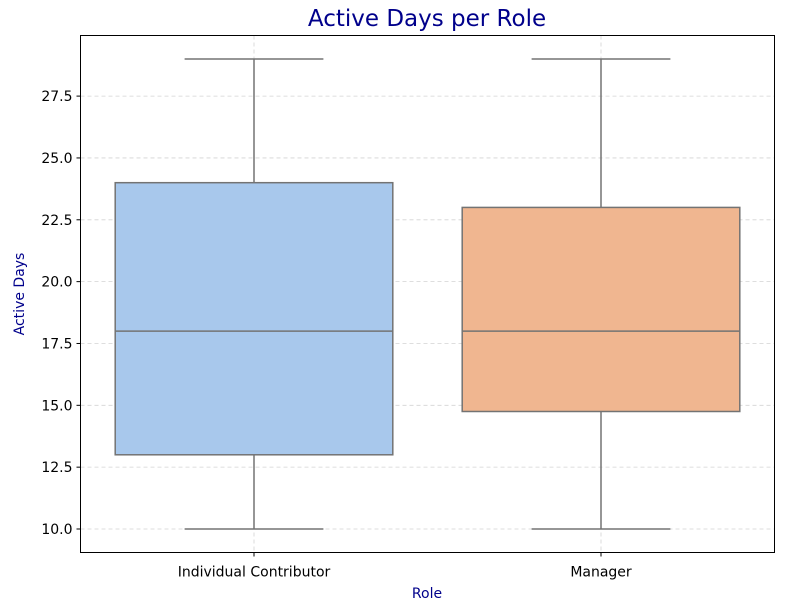  What do you see at coordinates (601, 309) in the screenshot?
I see `iqr-box` at bounding box center [601, 309].